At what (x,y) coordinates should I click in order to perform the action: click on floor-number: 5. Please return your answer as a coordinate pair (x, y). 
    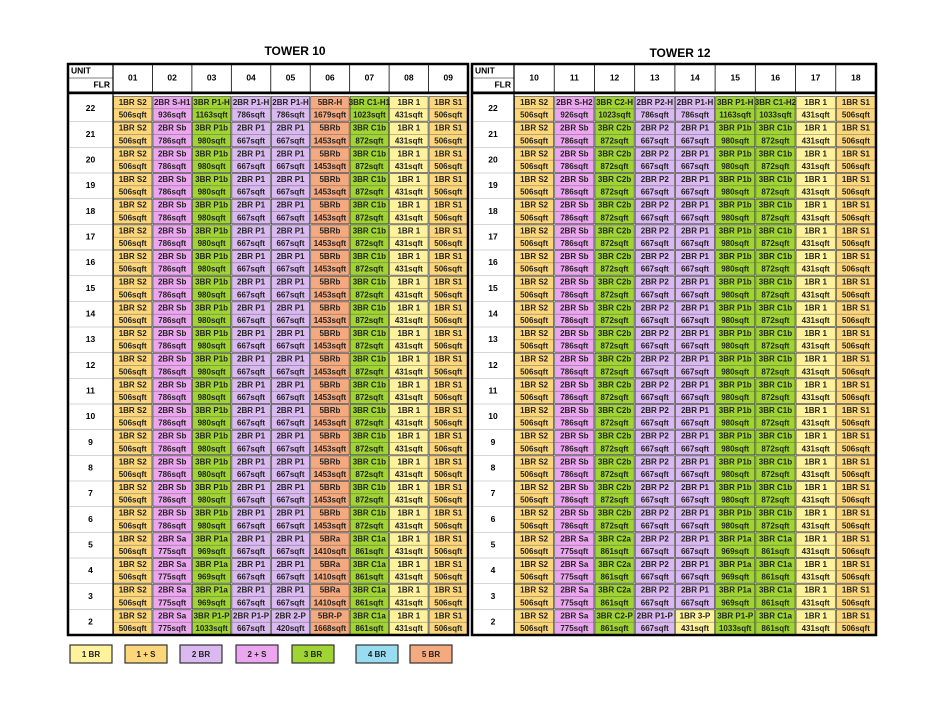
    Looking at the image, I should click on (90, 544).